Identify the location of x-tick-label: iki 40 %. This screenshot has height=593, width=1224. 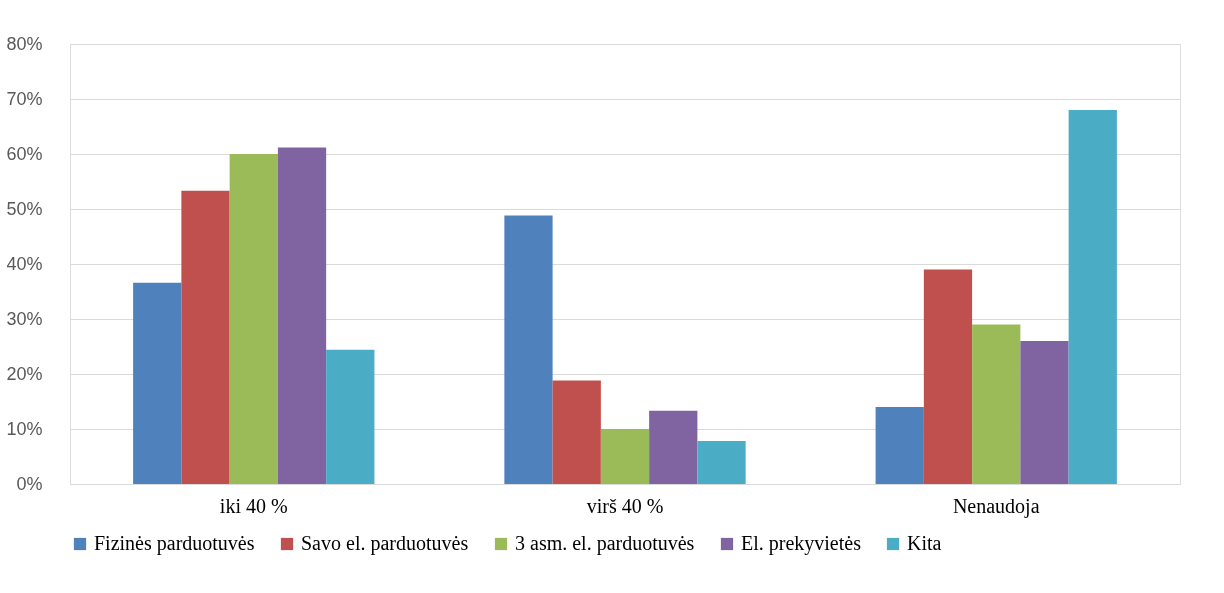
(253, 505).